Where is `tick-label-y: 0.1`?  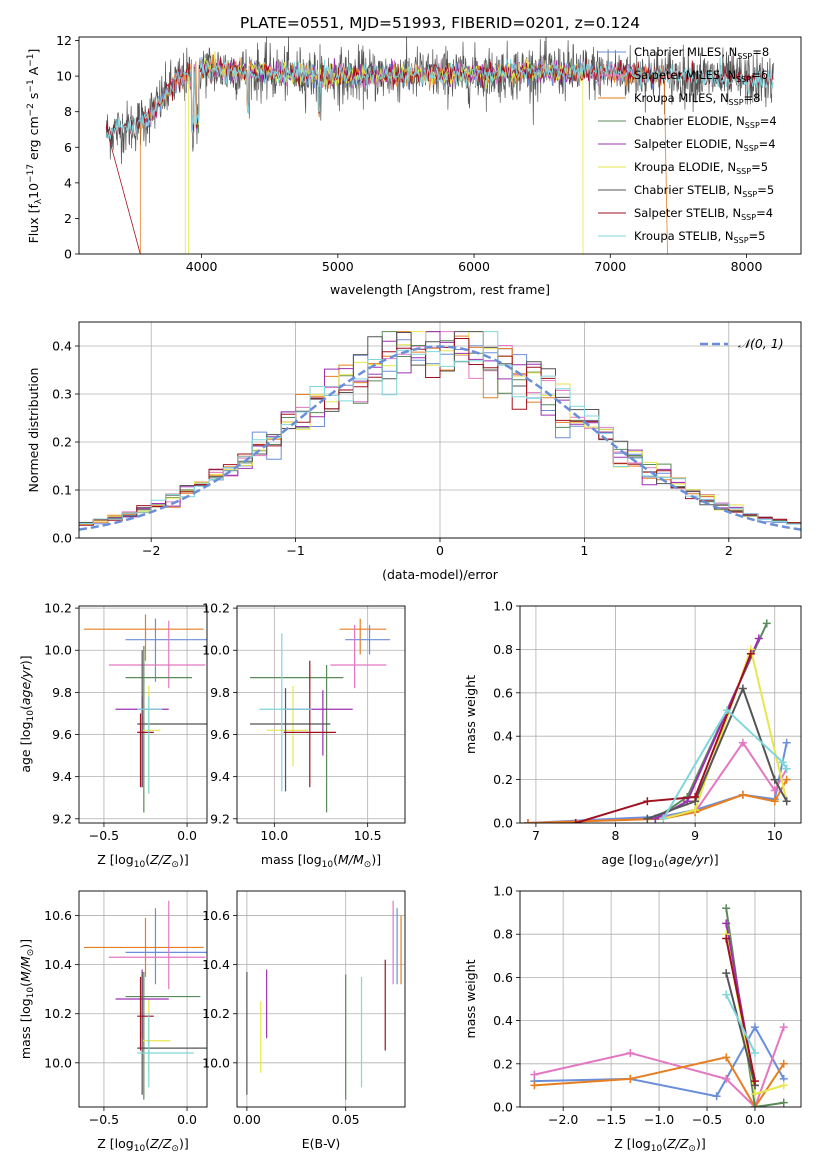 tick-label-y: 0.1 is located at coordinates (62, 490).